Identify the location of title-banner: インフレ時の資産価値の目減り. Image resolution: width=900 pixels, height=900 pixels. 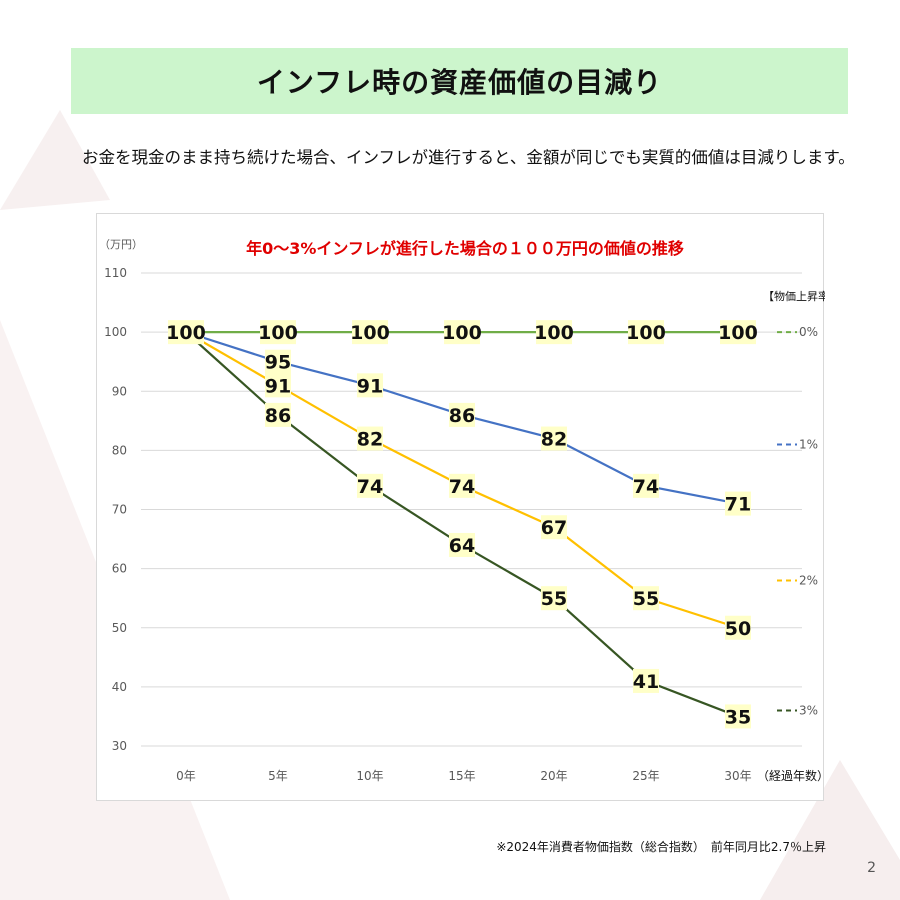
(459, 81).